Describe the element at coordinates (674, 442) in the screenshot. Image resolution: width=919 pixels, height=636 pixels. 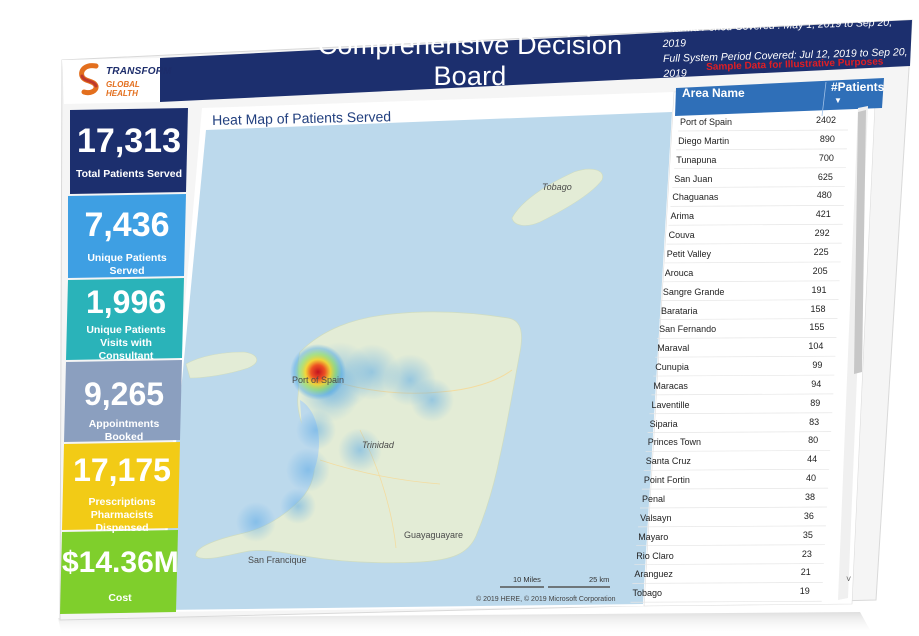
I see `table-row-area: Princes Town` at that location.